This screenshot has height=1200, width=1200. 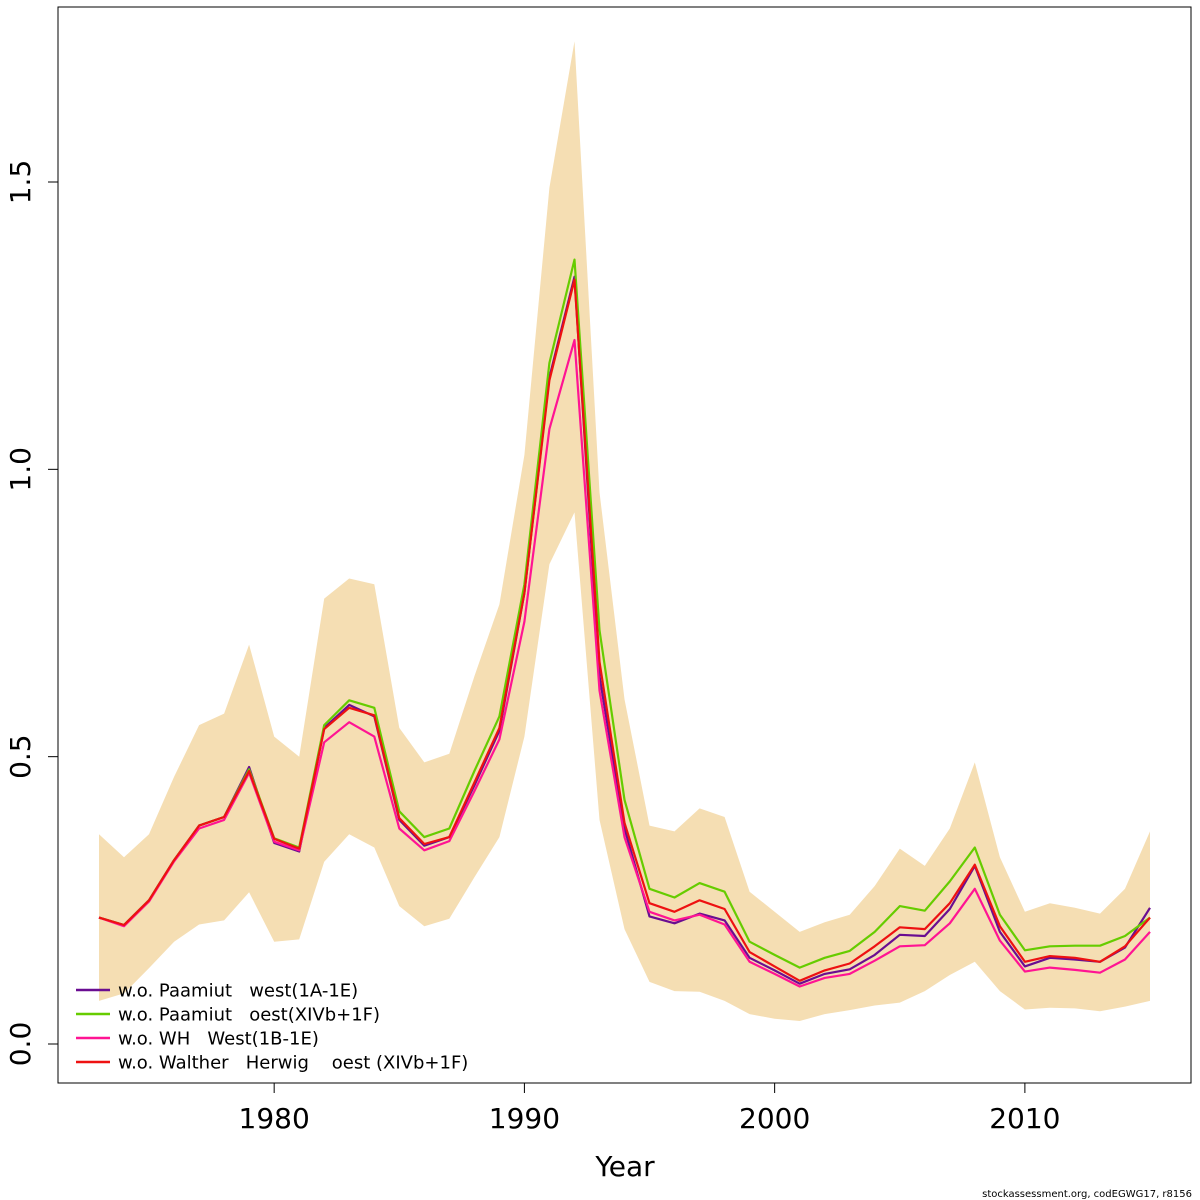 What do you see at coordinates (774, 1118) in the screenshot?
I see `x-tick-label: 2000` at bounding box center [774, 1118].